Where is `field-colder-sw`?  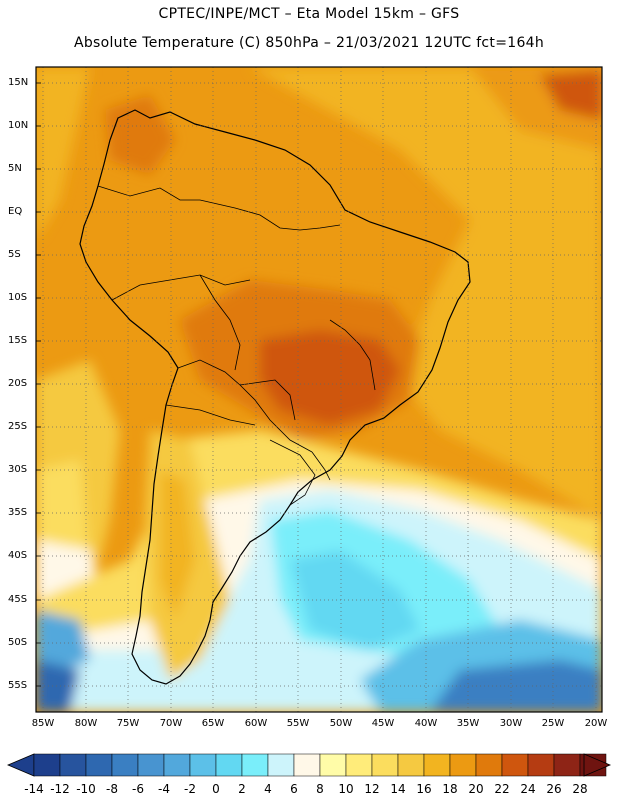 field-colder-sw is located at coordinates (58, 686).